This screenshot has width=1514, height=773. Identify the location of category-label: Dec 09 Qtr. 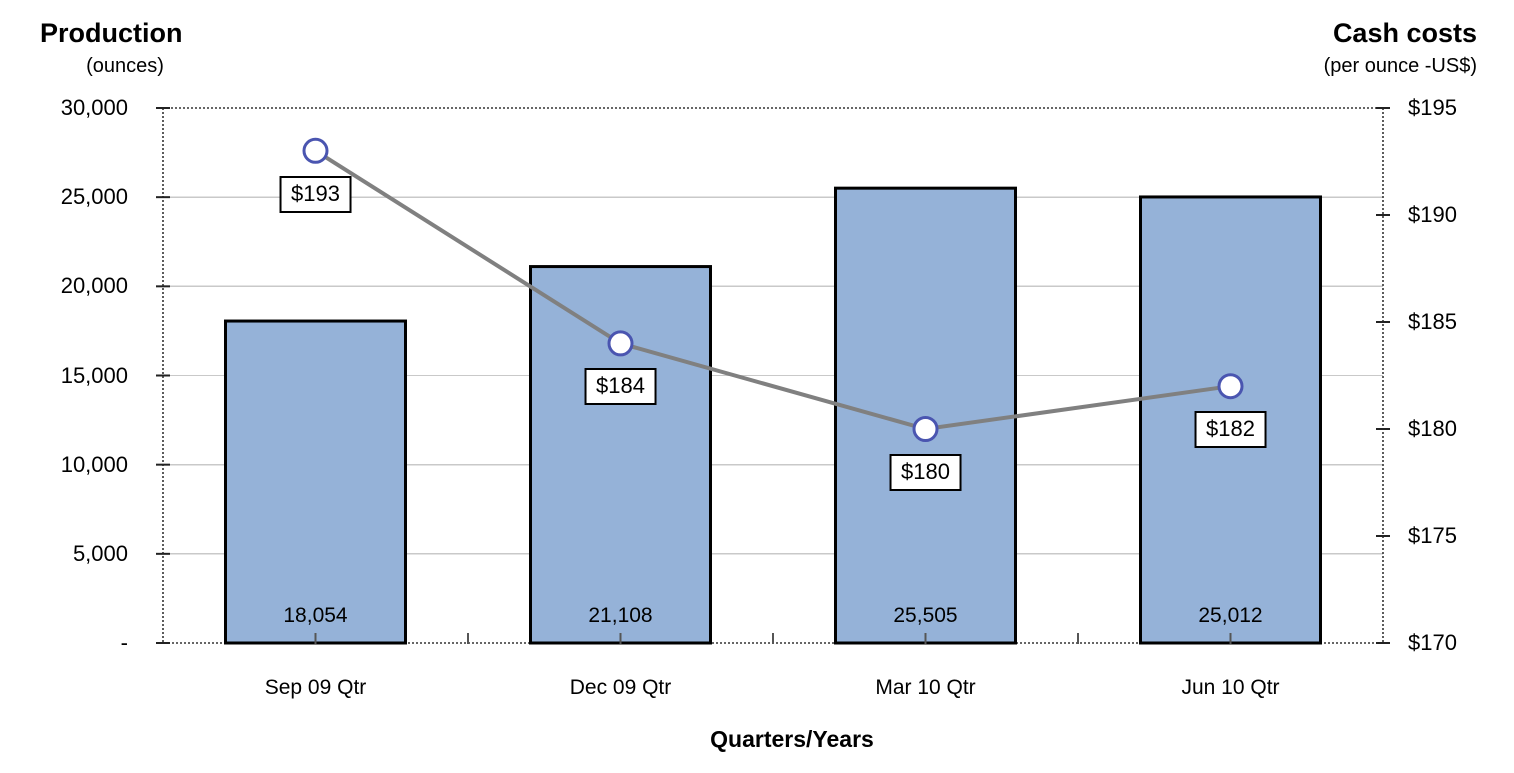
(620, 687).